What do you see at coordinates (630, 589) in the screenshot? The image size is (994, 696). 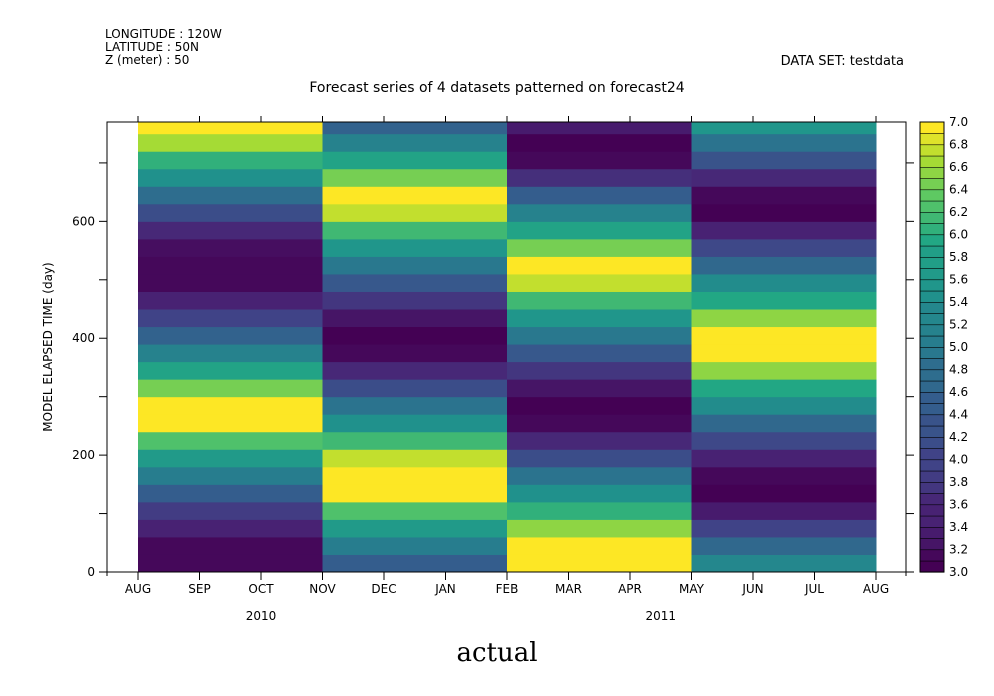 I see `x-tick-label: APR` at bounding box center [630, 589].